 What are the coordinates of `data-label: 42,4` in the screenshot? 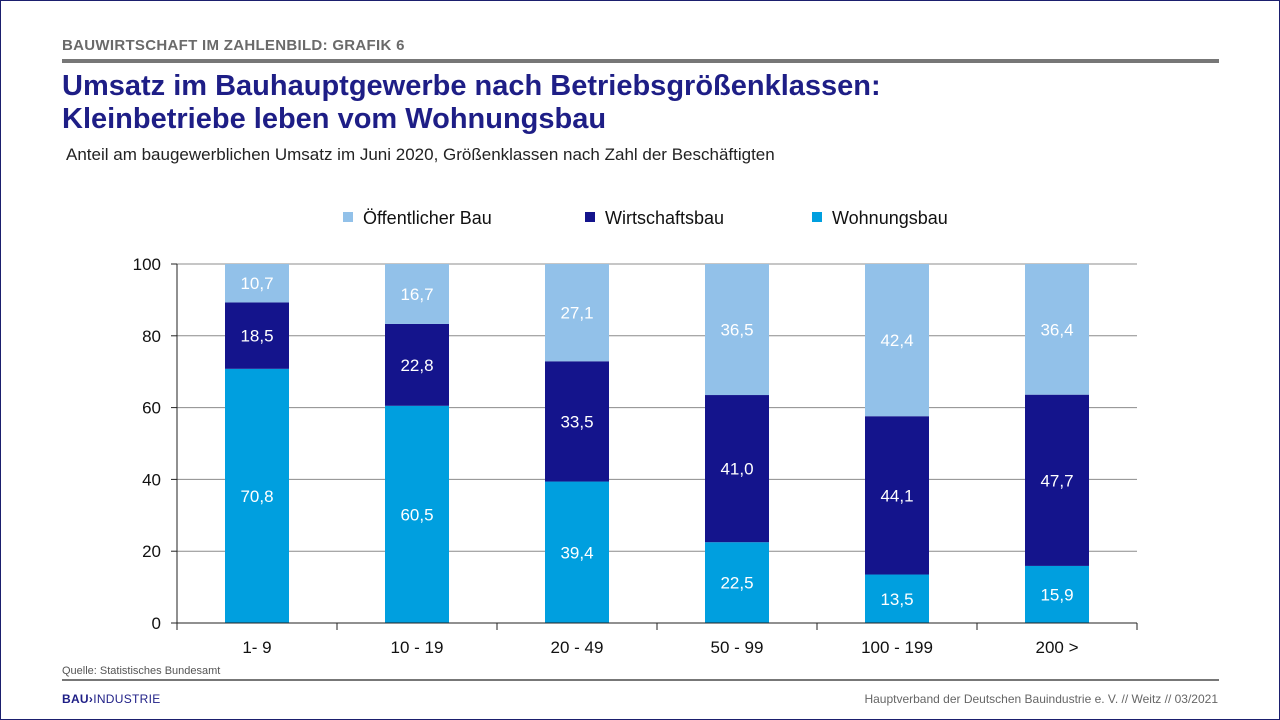 It's located at (896, 340).